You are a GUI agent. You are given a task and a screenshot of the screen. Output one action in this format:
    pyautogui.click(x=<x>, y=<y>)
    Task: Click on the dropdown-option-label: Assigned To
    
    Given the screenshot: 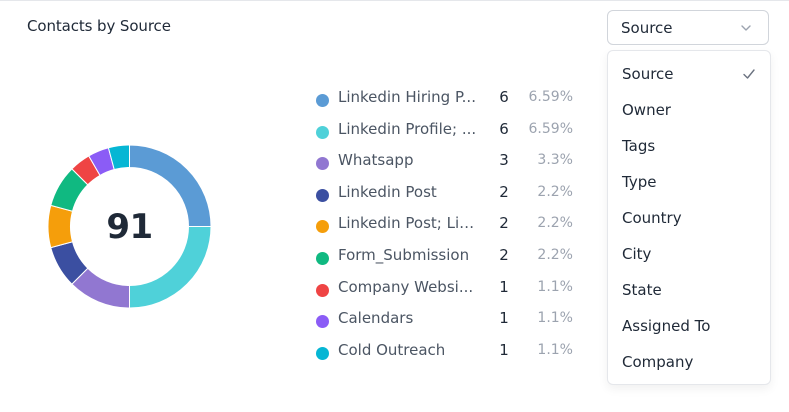 What is the action you would take?
    pyautogui.click(x=666, y=326)
    